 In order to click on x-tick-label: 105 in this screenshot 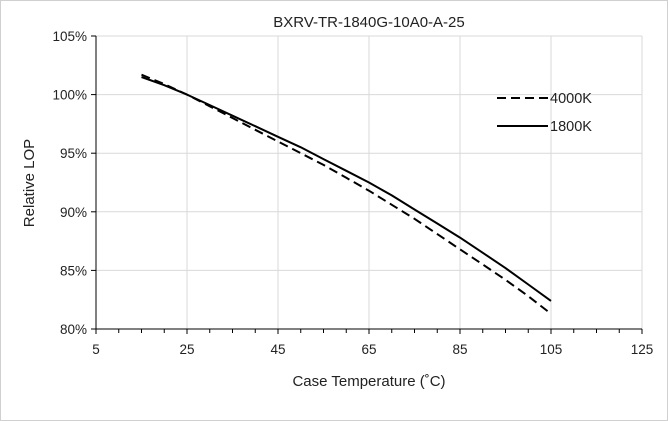, I will do `click(551, 349)`.